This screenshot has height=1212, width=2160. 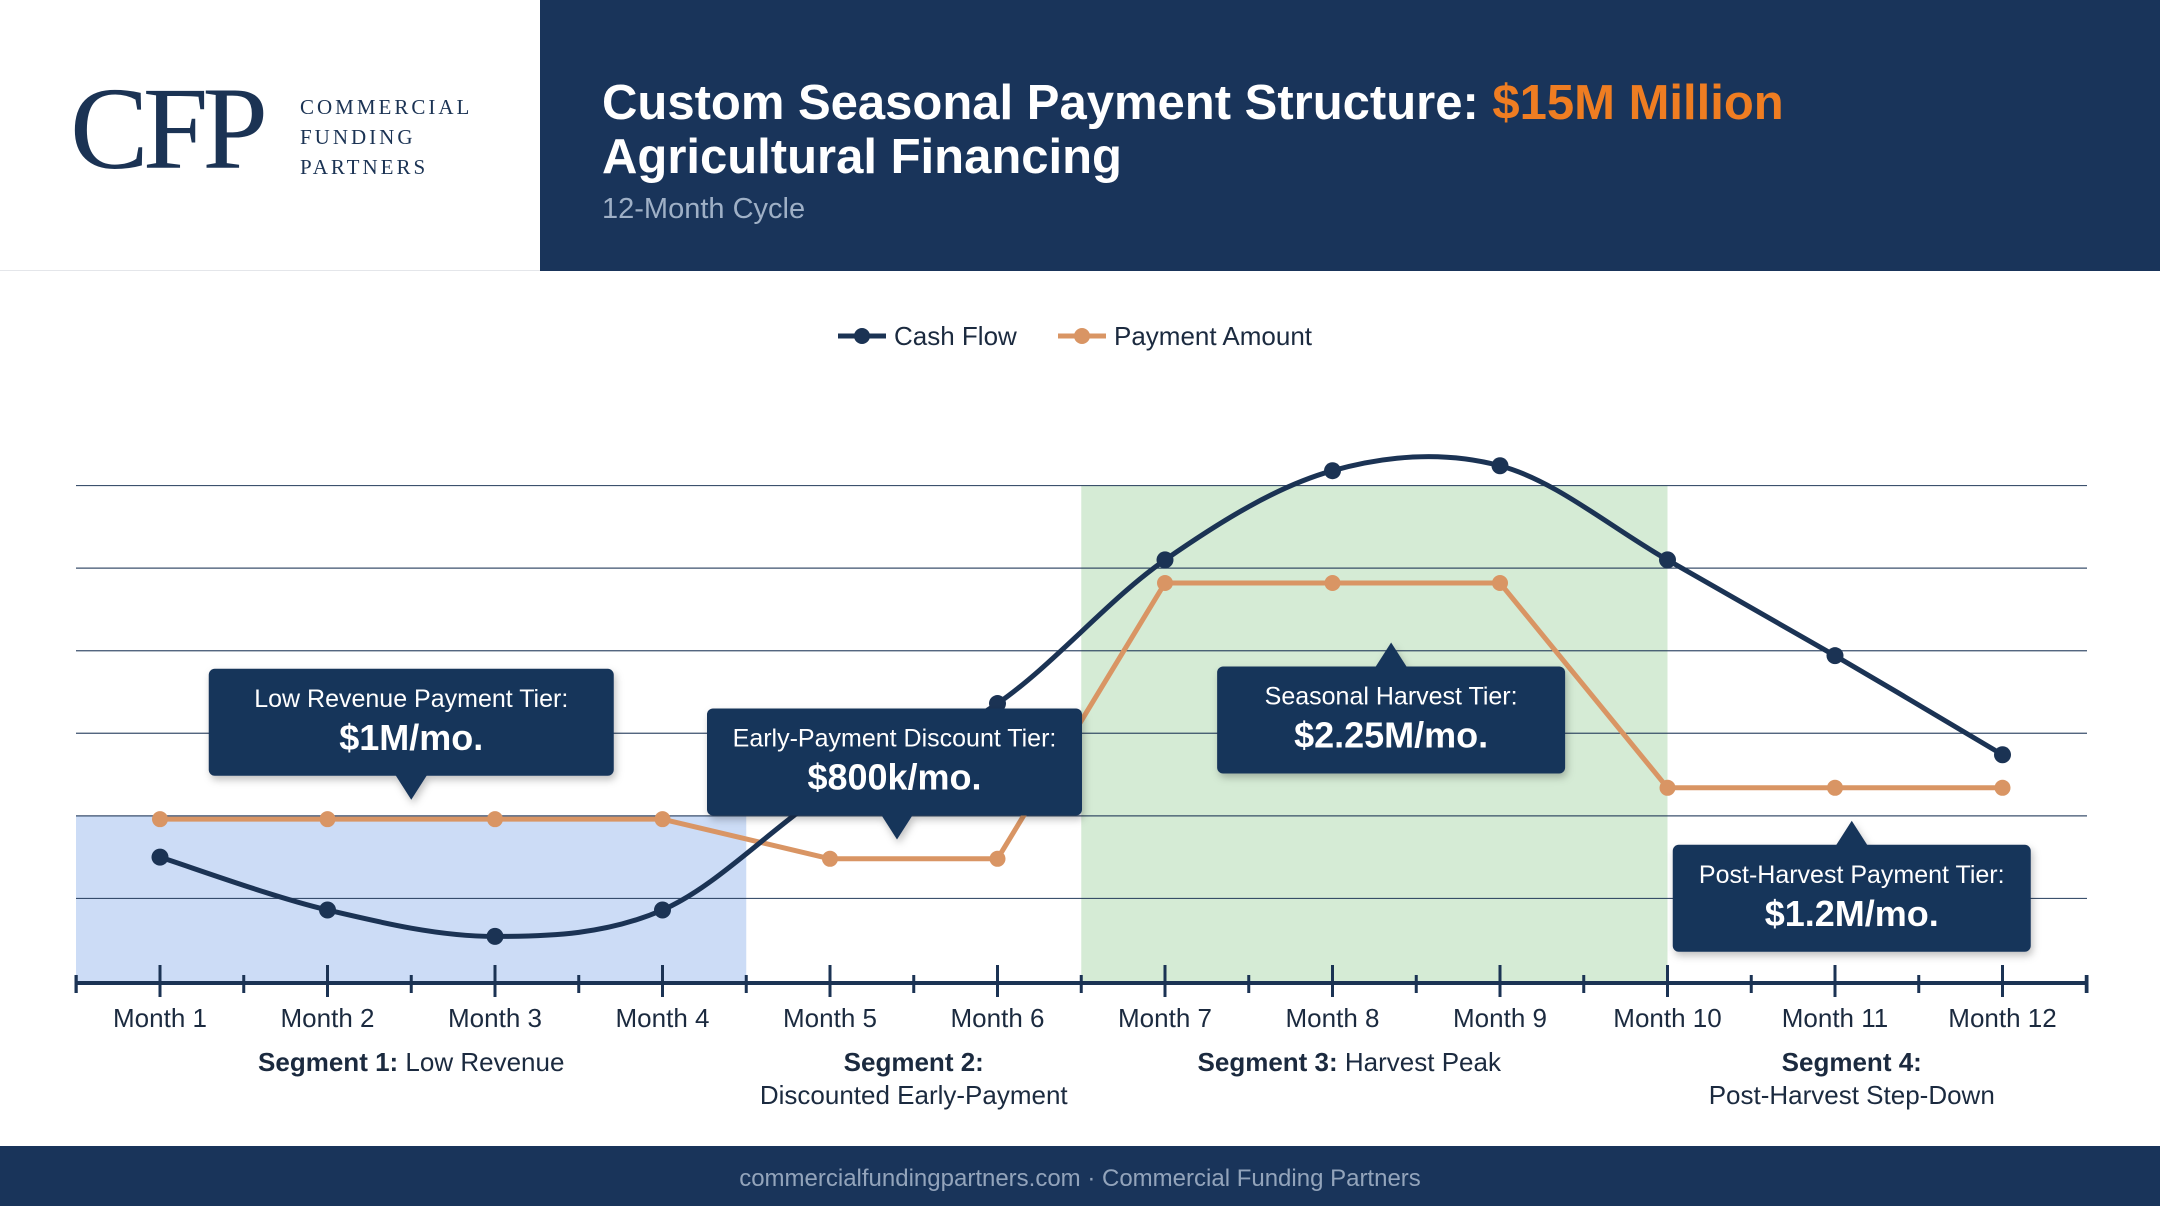 What do you see at coordinates (364, 167) in the screenshot?
I see `logo-line-3: PARTNERS` at bounding box center [364, 167].